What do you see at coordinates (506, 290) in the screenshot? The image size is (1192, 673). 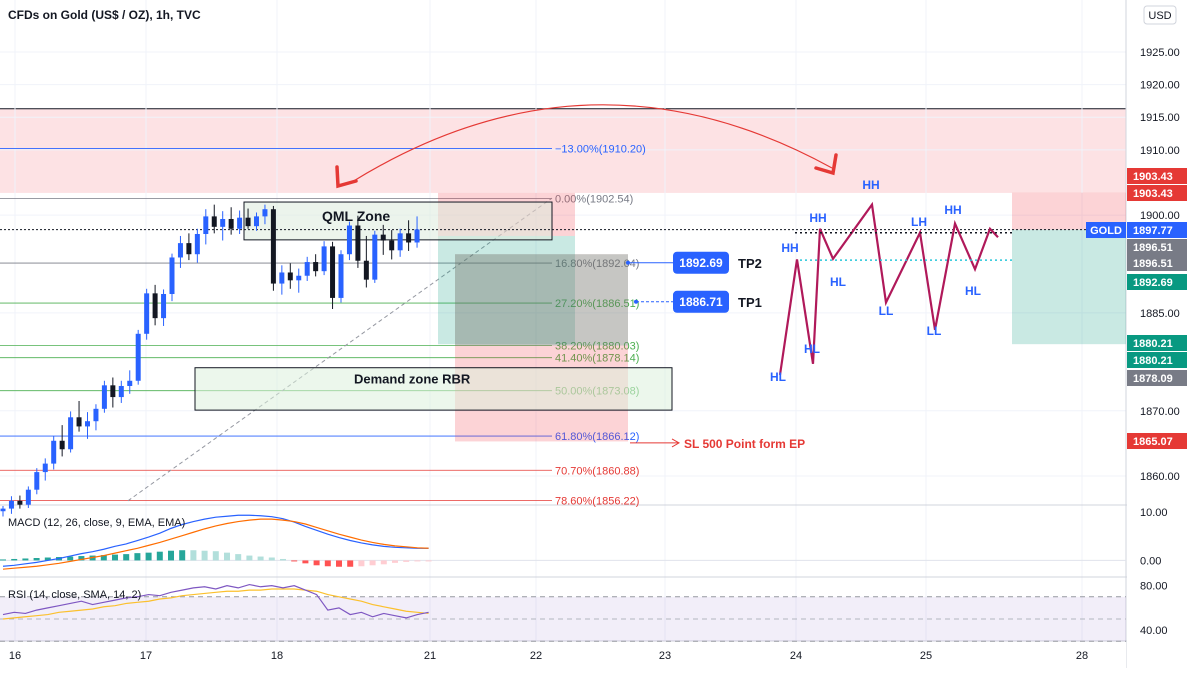 I see `position-1-target-zone` at bounding box center [506, 290].